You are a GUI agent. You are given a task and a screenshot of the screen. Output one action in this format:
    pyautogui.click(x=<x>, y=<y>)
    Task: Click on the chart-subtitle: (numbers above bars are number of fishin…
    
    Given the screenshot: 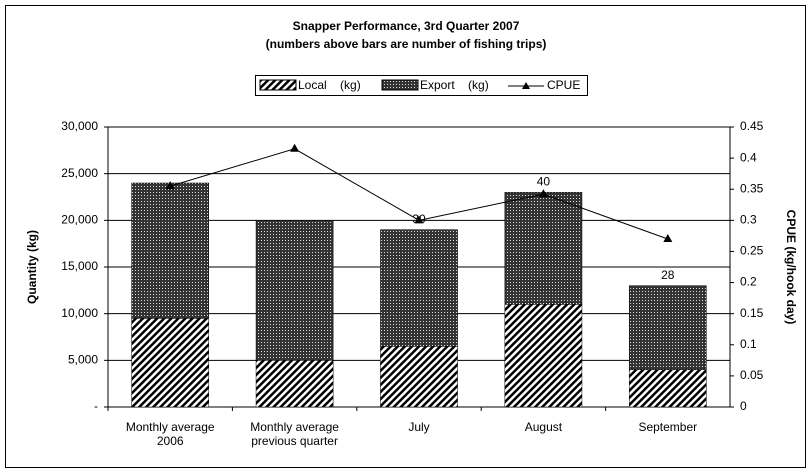 What is the action you would take?
    pyautogui.click(x=406, y=44)
    